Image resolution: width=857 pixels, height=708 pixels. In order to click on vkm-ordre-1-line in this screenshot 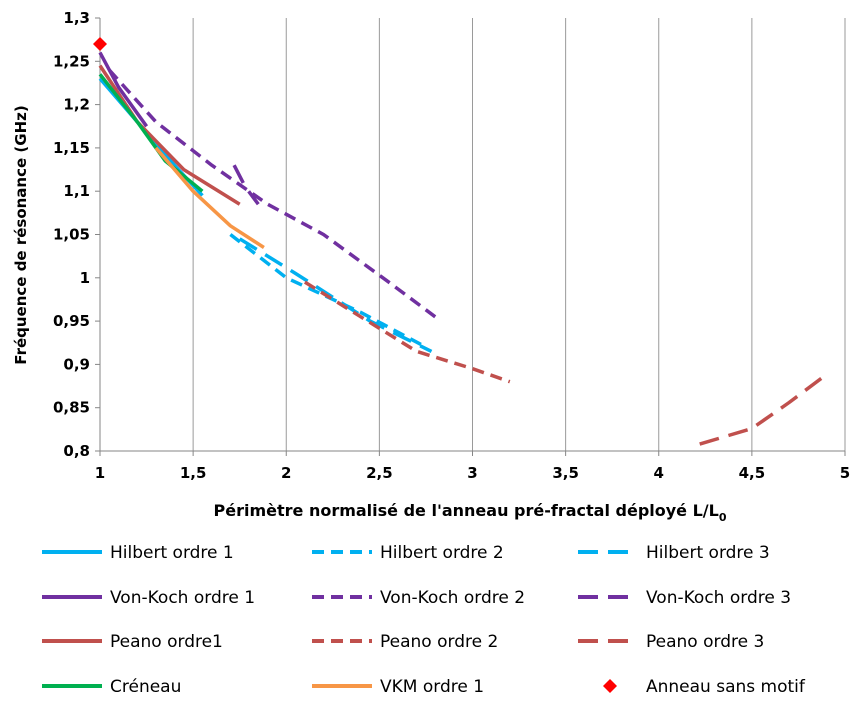, I will do `click(209, 197)`.